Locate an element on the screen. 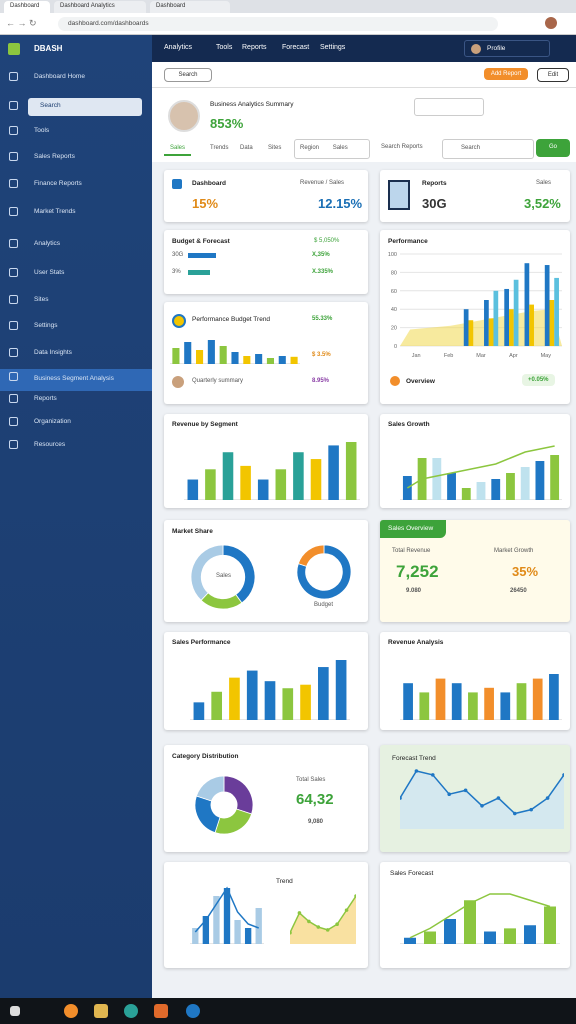  y-tick-label: 60 is located at coordinates (394, 292).